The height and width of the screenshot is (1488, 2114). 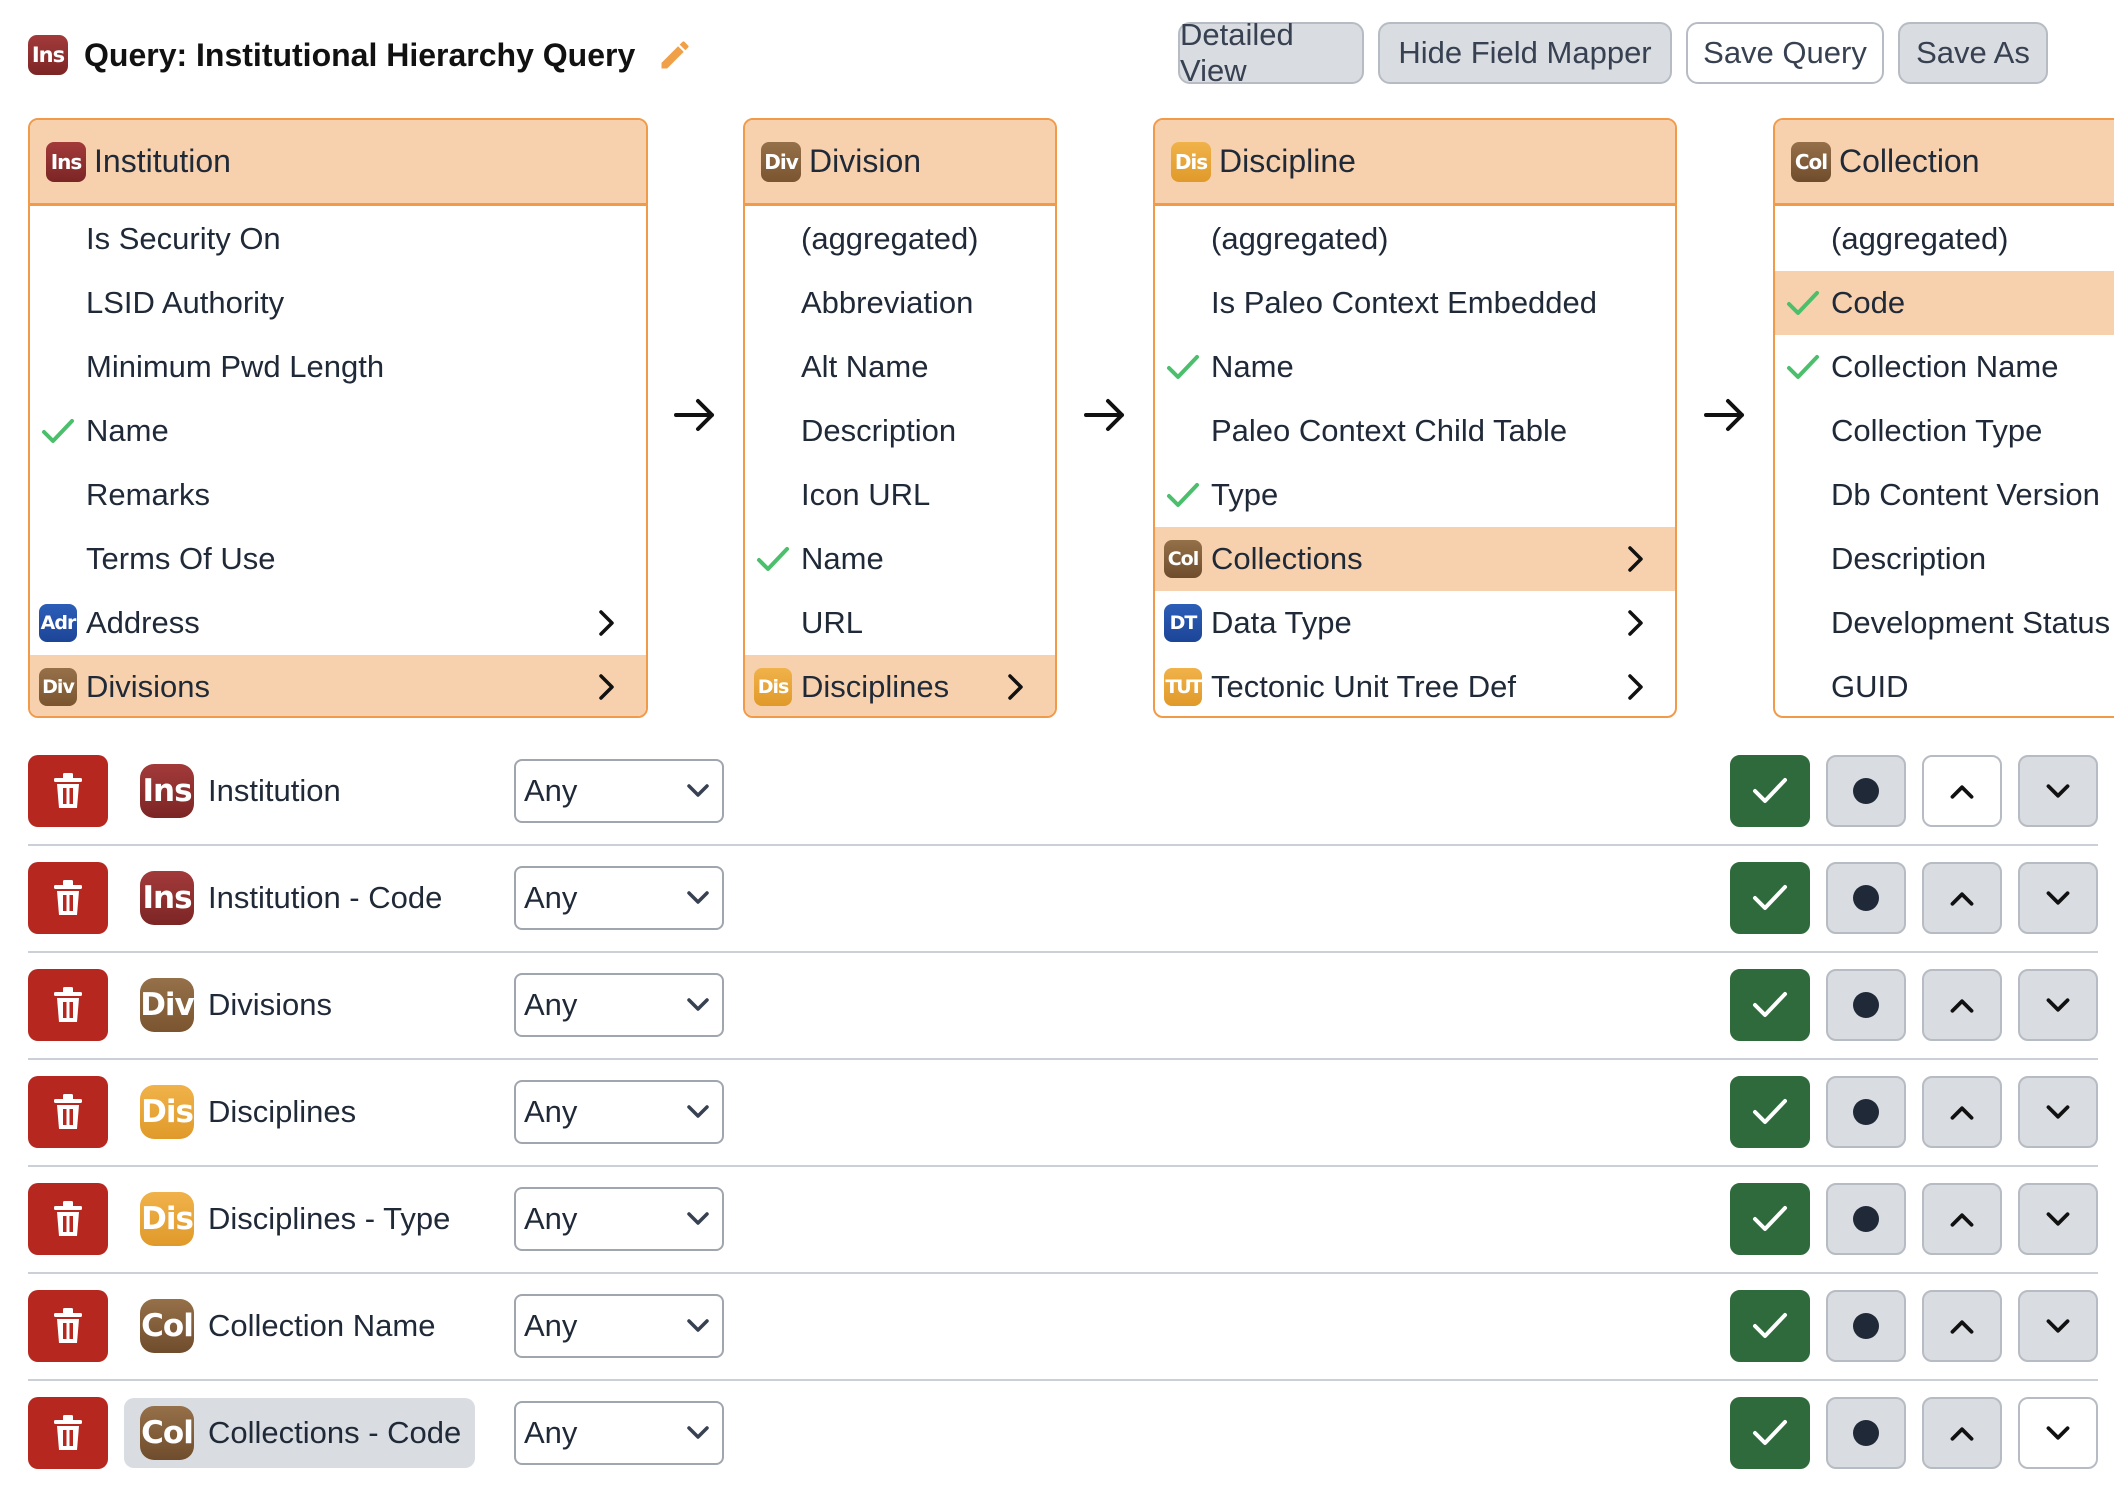 I want to click on field-row: Col Collections, so click(x=1415, y=559).